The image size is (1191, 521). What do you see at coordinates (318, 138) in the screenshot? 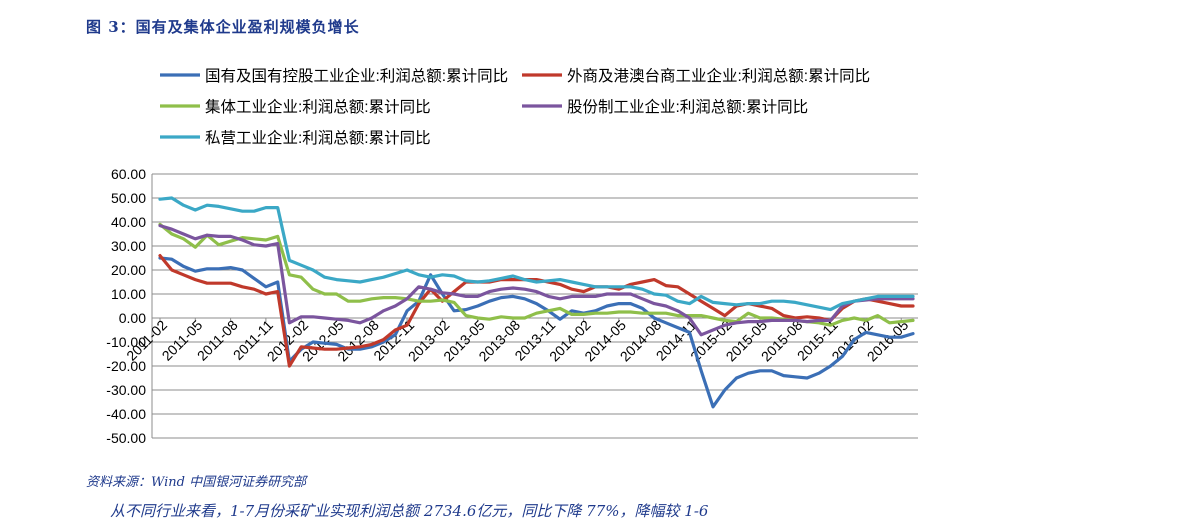
I see `legend-label-5: 私营工业企业:利润总额:累计同比` at bounding box center [318, 138].